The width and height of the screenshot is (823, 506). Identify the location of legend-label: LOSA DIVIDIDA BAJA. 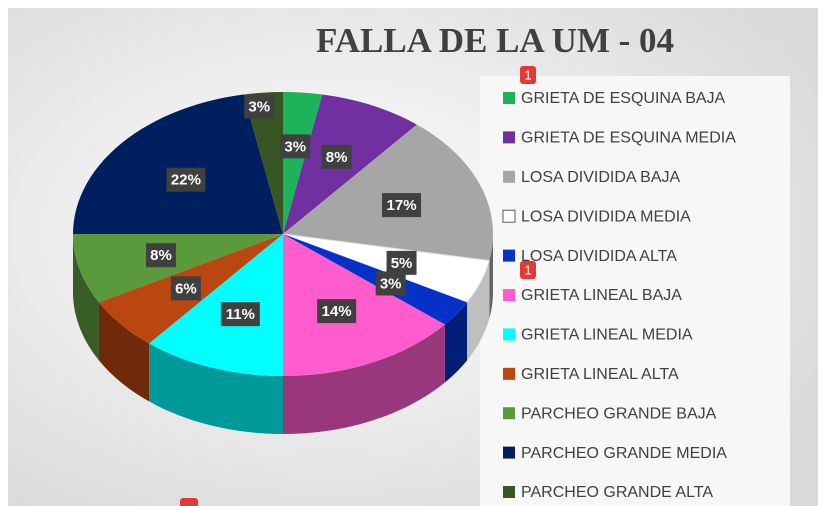
(601, 177).